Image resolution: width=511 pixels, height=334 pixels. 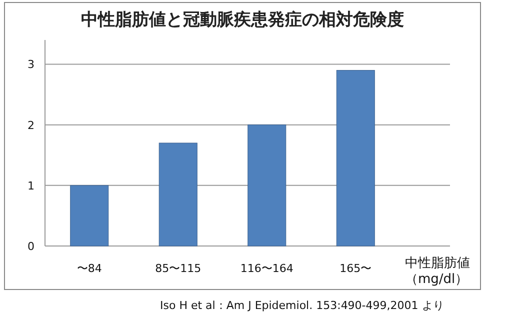 I want to click on y-tick-label: 0, so click(x=31, y=246).